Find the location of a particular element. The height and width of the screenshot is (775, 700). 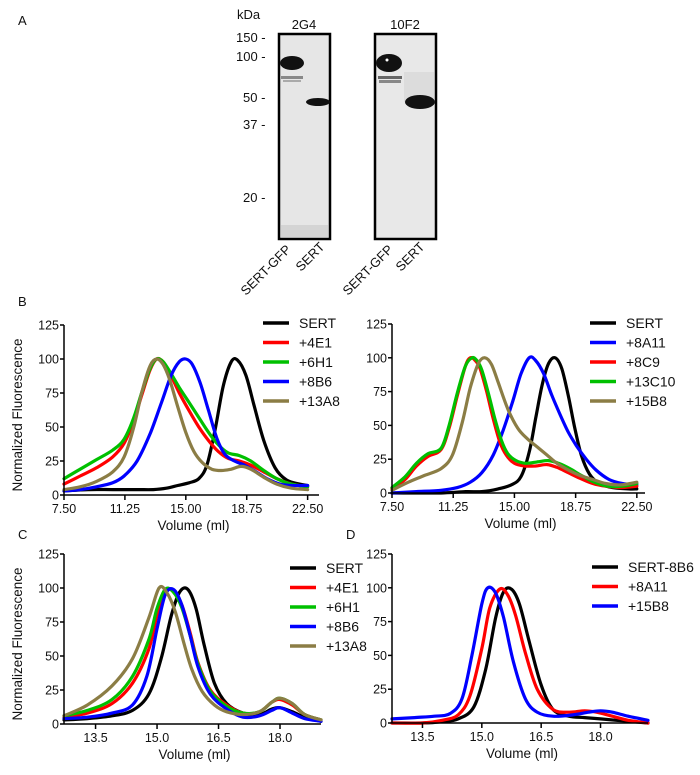

marker-label-150: 150 - is located at coordinates (251, 37).